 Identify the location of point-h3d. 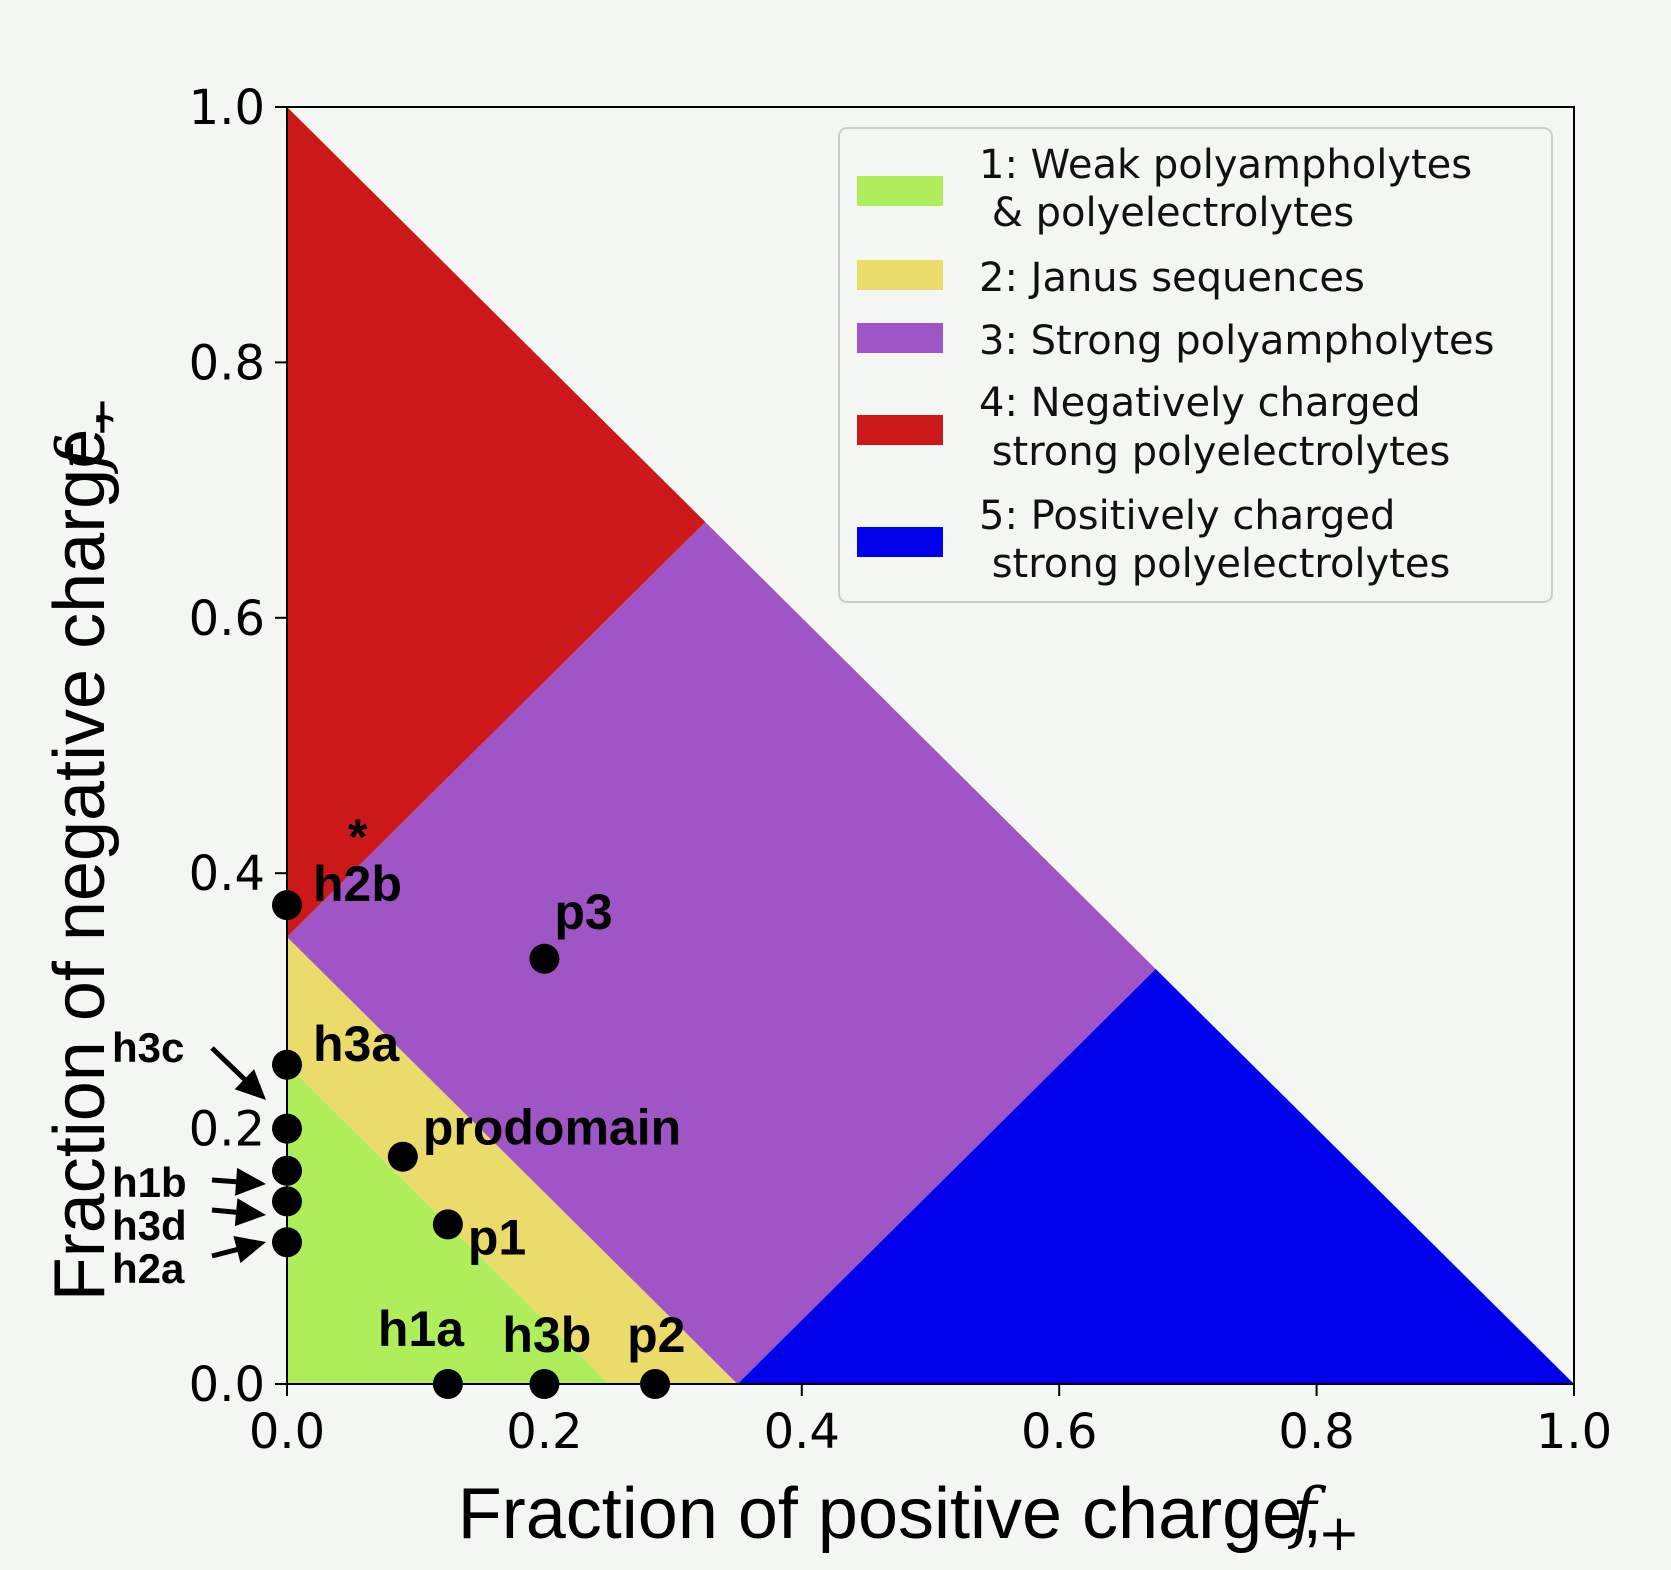
(287, 1201).